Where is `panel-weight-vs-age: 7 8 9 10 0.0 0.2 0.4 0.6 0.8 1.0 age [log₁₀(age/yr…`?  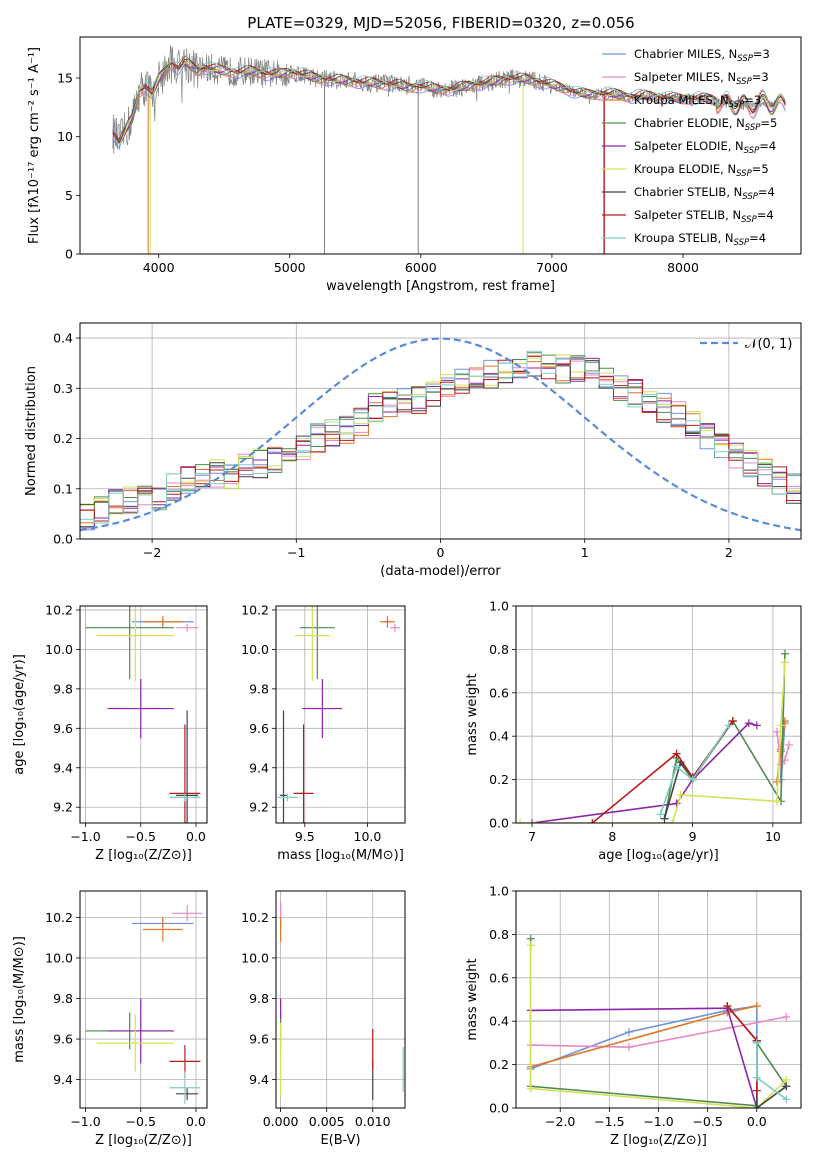
panel-weight-vs-age: 7 8 9 10 0.0 0.2 0.4 0.6 0.8 1.0 age [log₁₀(age/yr… is located at coordinates (633, 731).